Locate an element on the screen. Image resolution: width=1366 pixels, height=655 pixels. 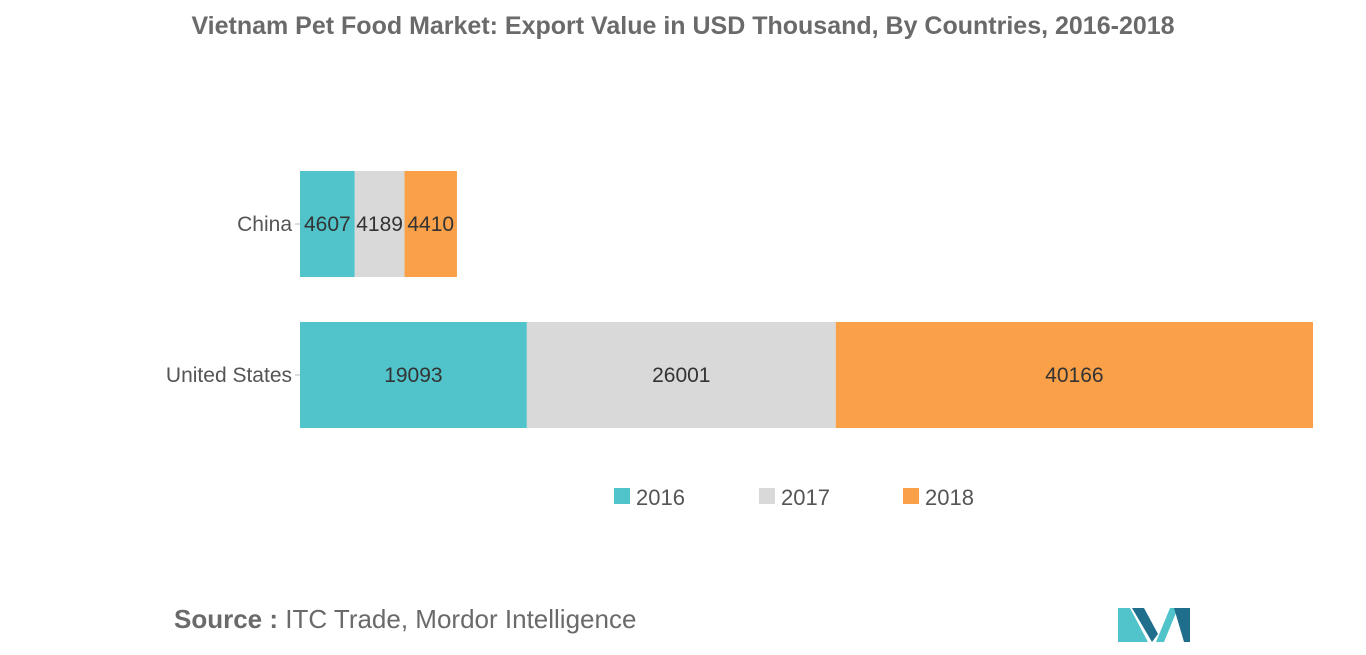
category-label: United States is located at coordinates (229, 375).